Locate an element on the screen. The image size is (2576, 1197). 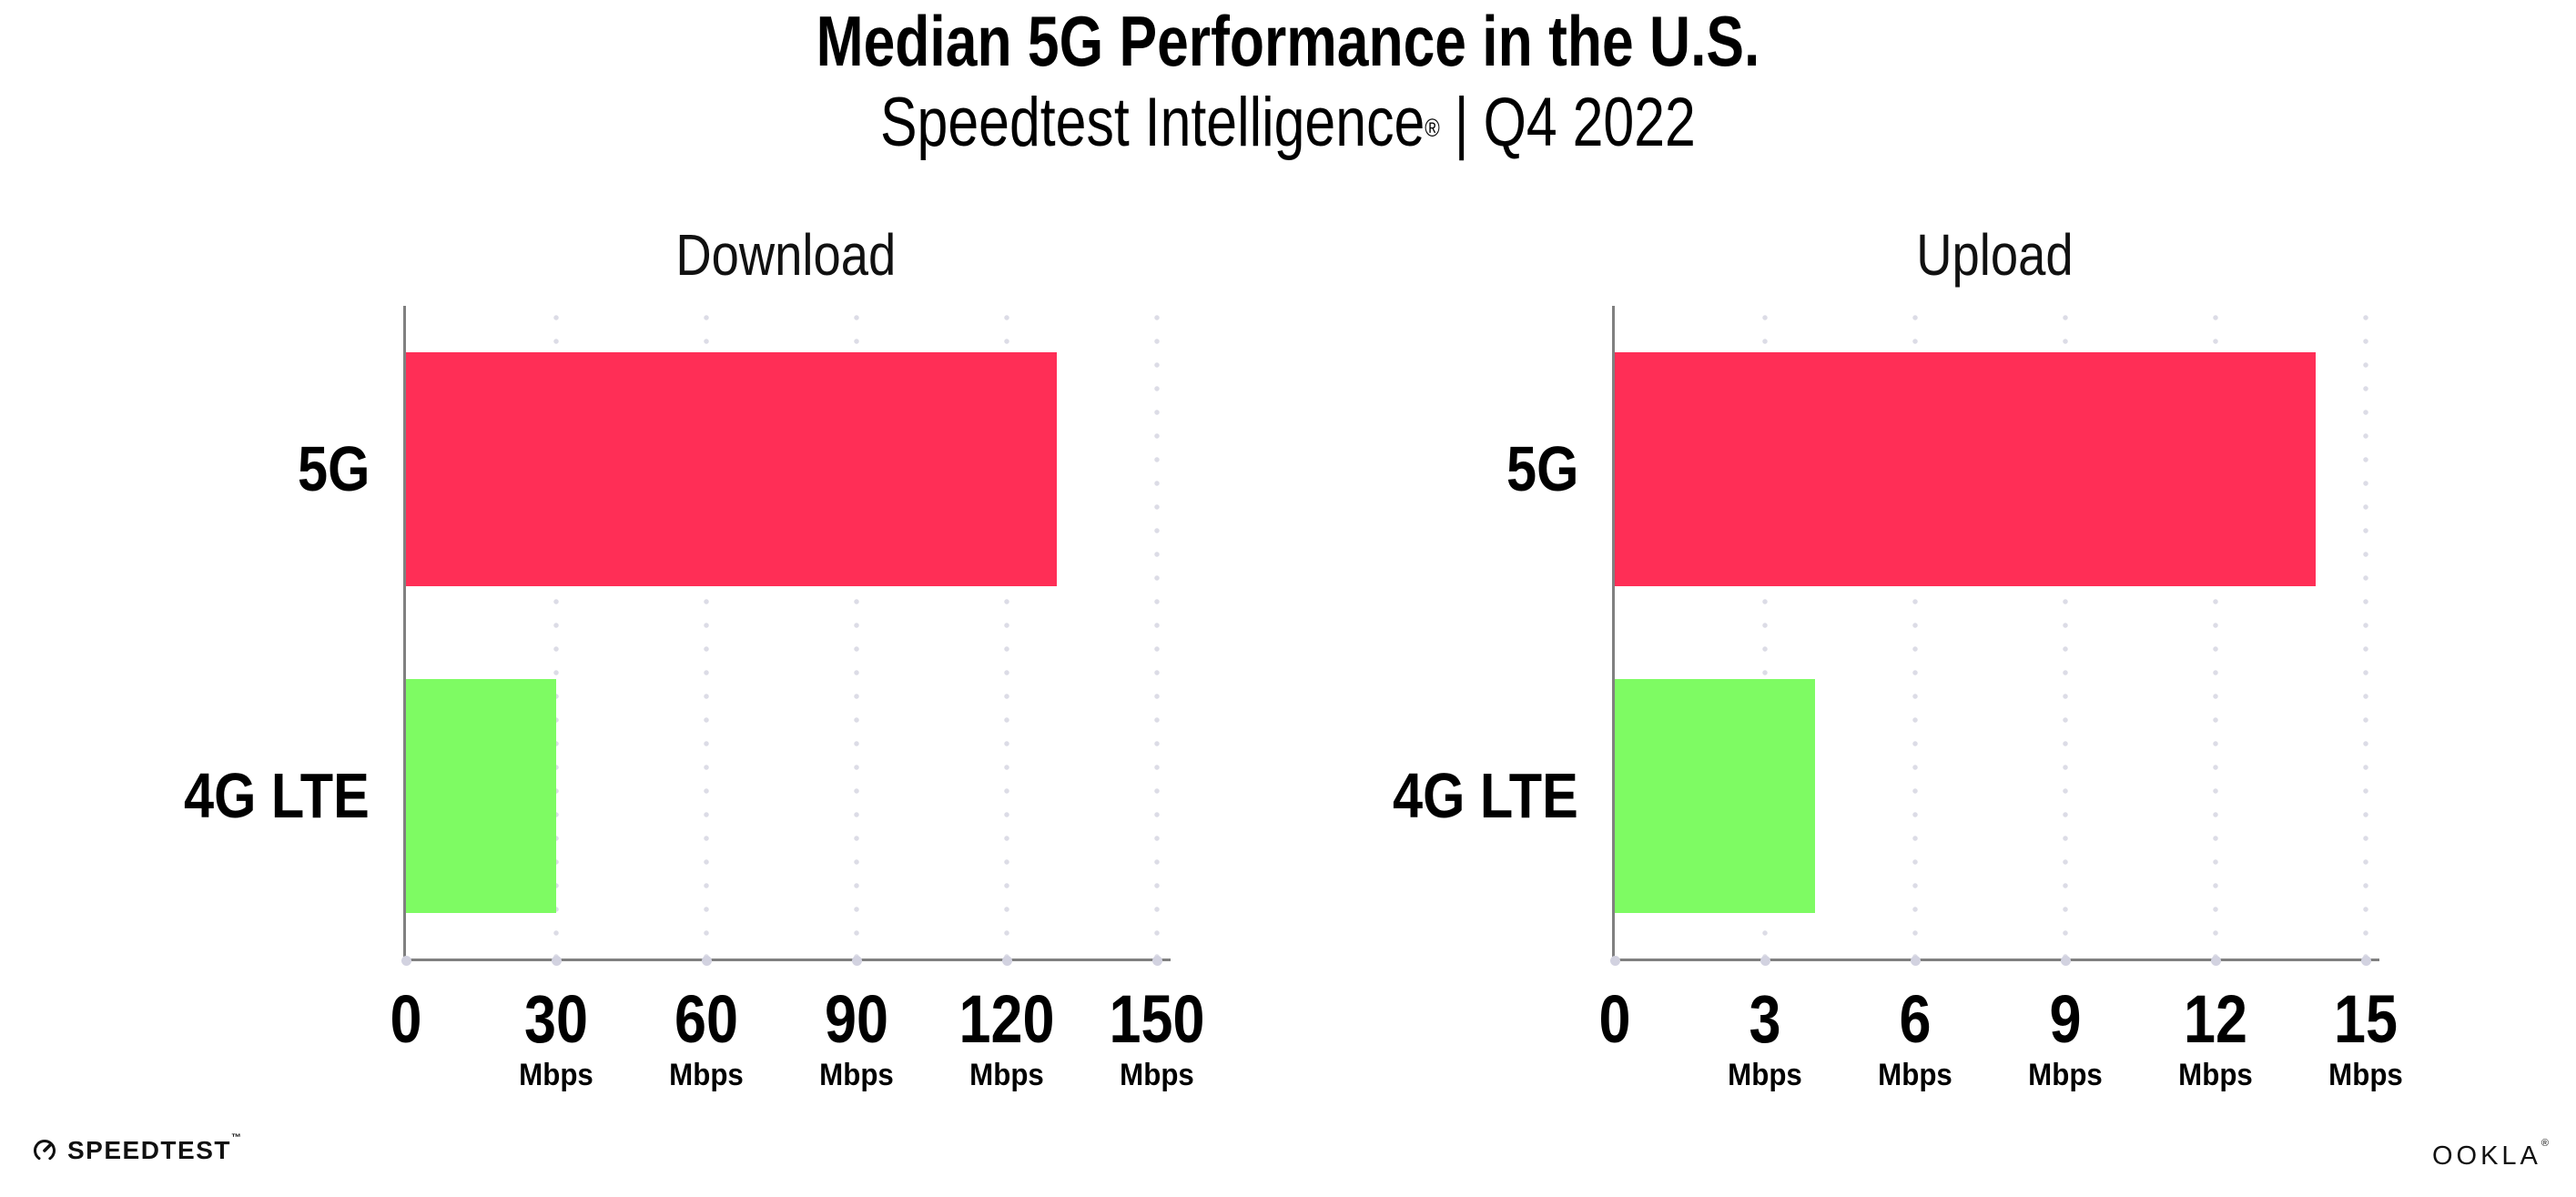
x-tick-label-150: 150 Mbps is located at coordinates (1156, 1037).